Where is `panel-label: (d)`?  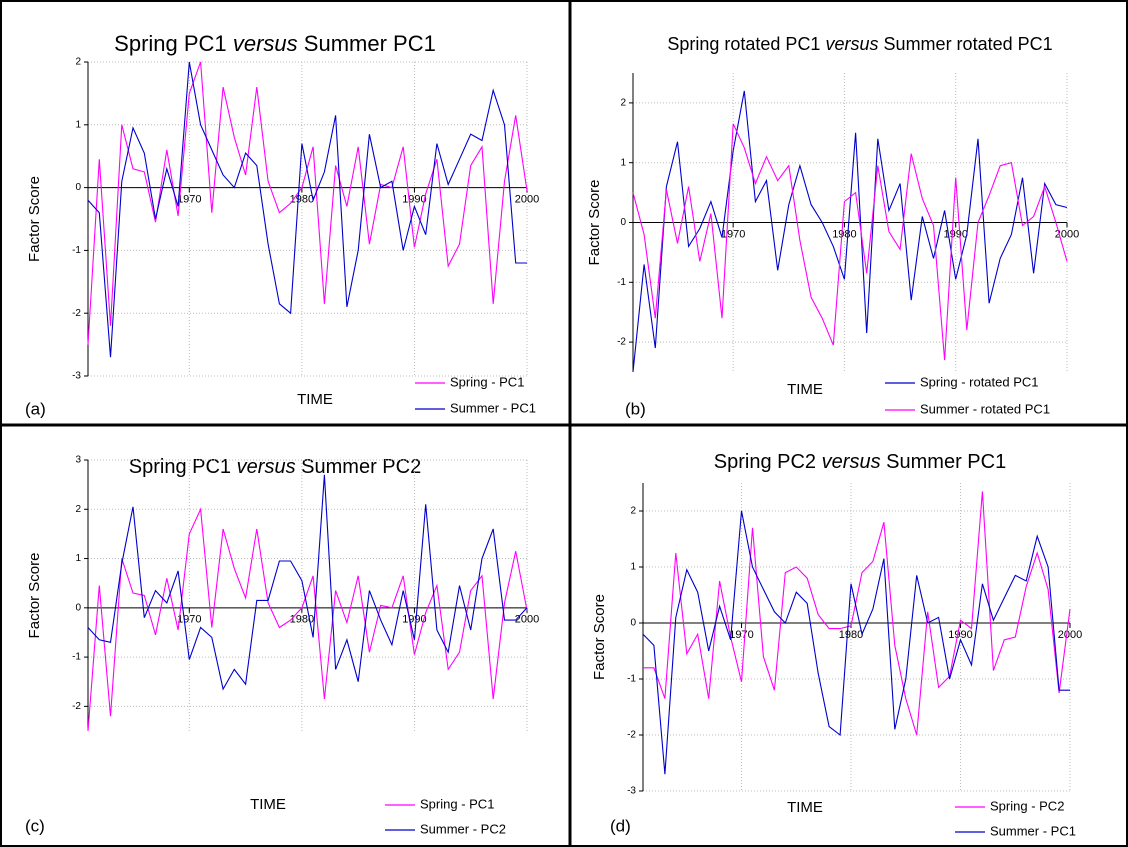 panel-label: (d) is located at coordinates (620, 825).